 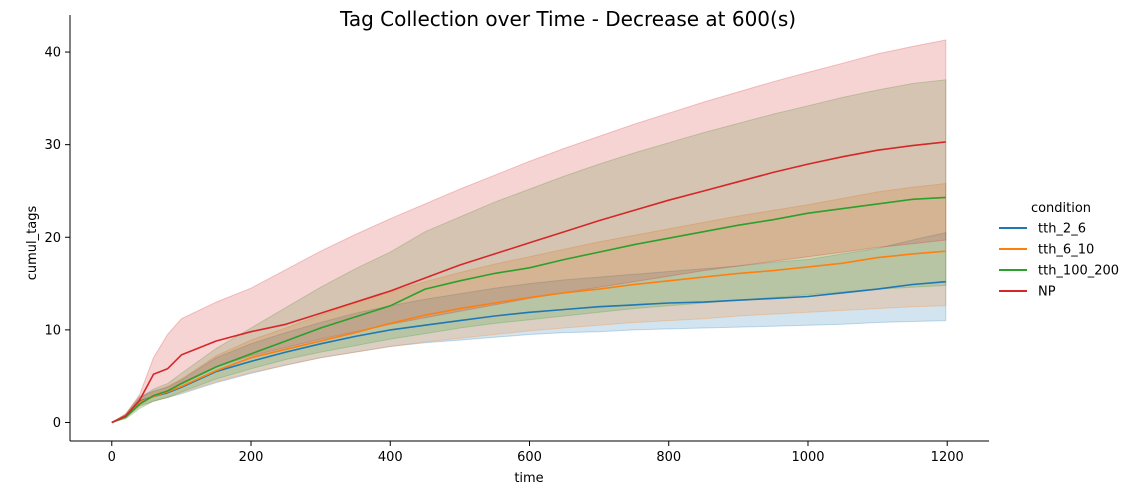 What do you see at coordinates (807, 457) in the screenshot?
I see `x-tick-label: 1000` at bounding box center [807, 457].